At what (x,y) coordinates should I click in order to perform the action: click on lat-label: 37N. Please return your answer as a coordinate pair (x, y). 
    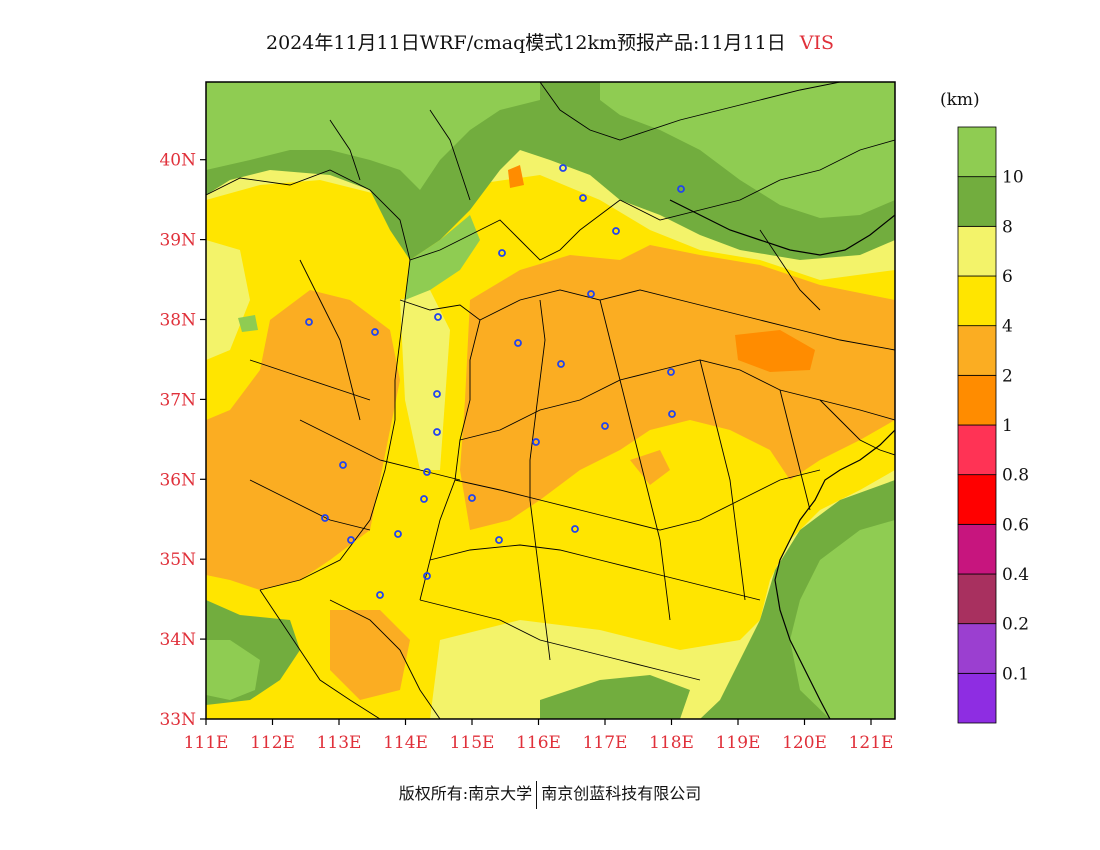
    Looking at the image, I should click on (177, 400).